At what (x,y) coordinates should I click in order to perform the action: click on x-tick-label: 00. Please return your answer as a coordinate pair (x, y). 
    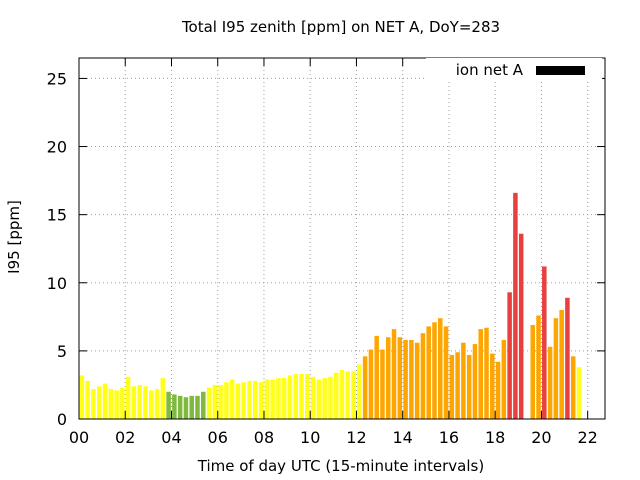
    Looking at the image, I should click on (79, 437).